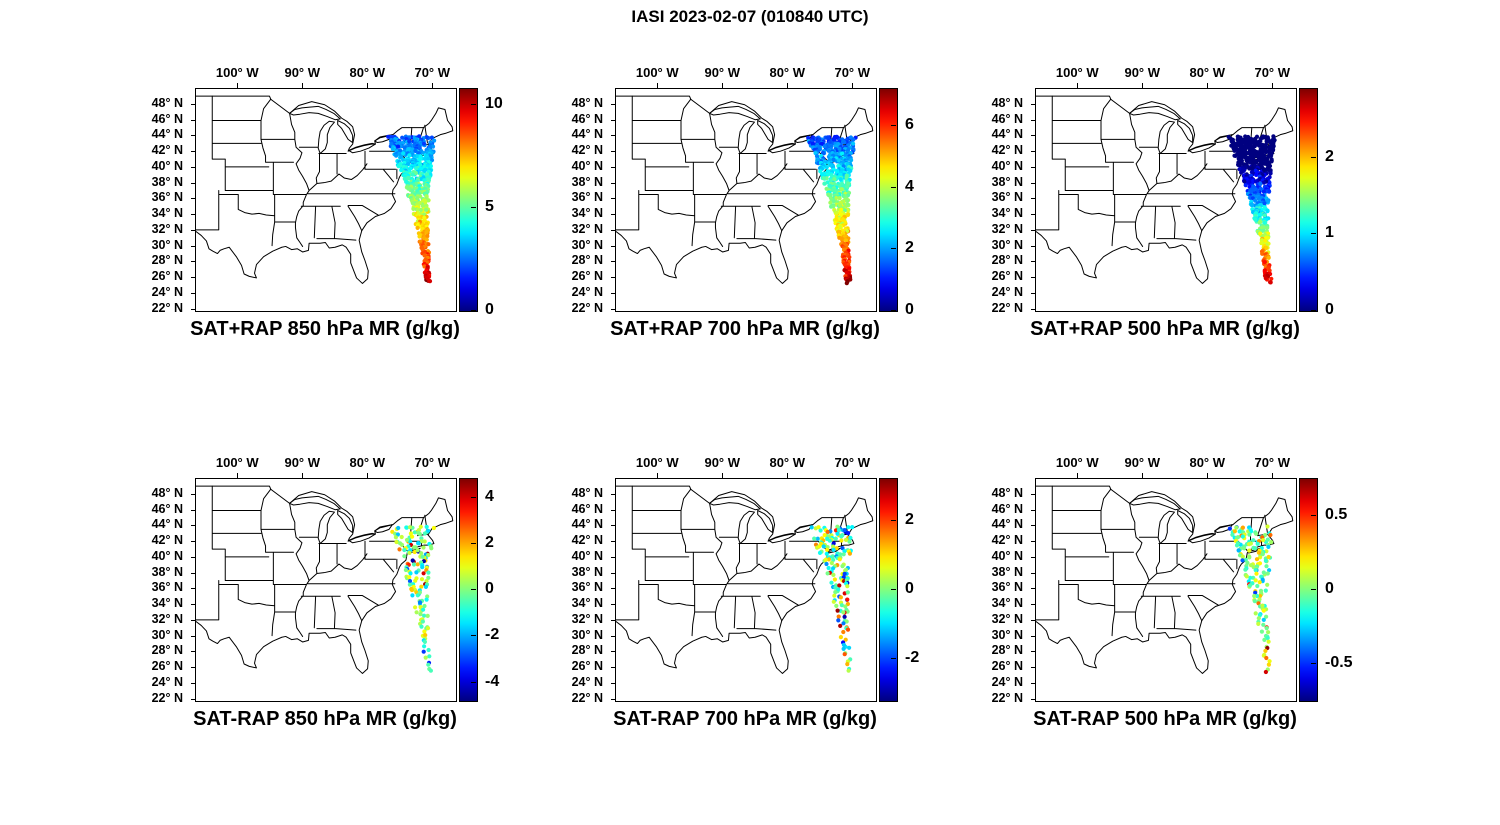 Image resolution: width=1500 pixels, height=825 pixels. What do you see at coordinates (325, 189) in the screenshot?
I see `us-map` at bounding box center [325, 189].